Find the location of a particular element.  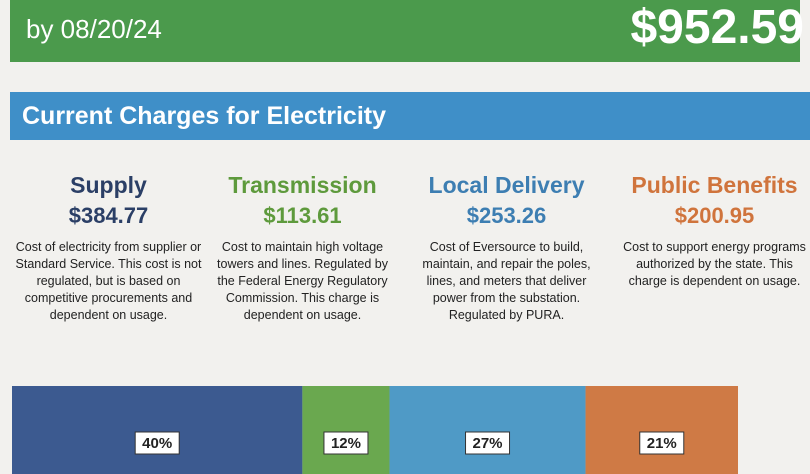

value-label: 12% is located at coordinates (346, 443).